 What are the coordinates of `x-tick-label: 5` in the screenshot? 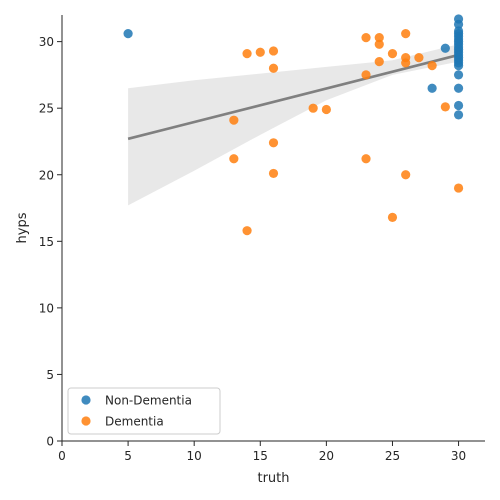 It's located at (128, 456).